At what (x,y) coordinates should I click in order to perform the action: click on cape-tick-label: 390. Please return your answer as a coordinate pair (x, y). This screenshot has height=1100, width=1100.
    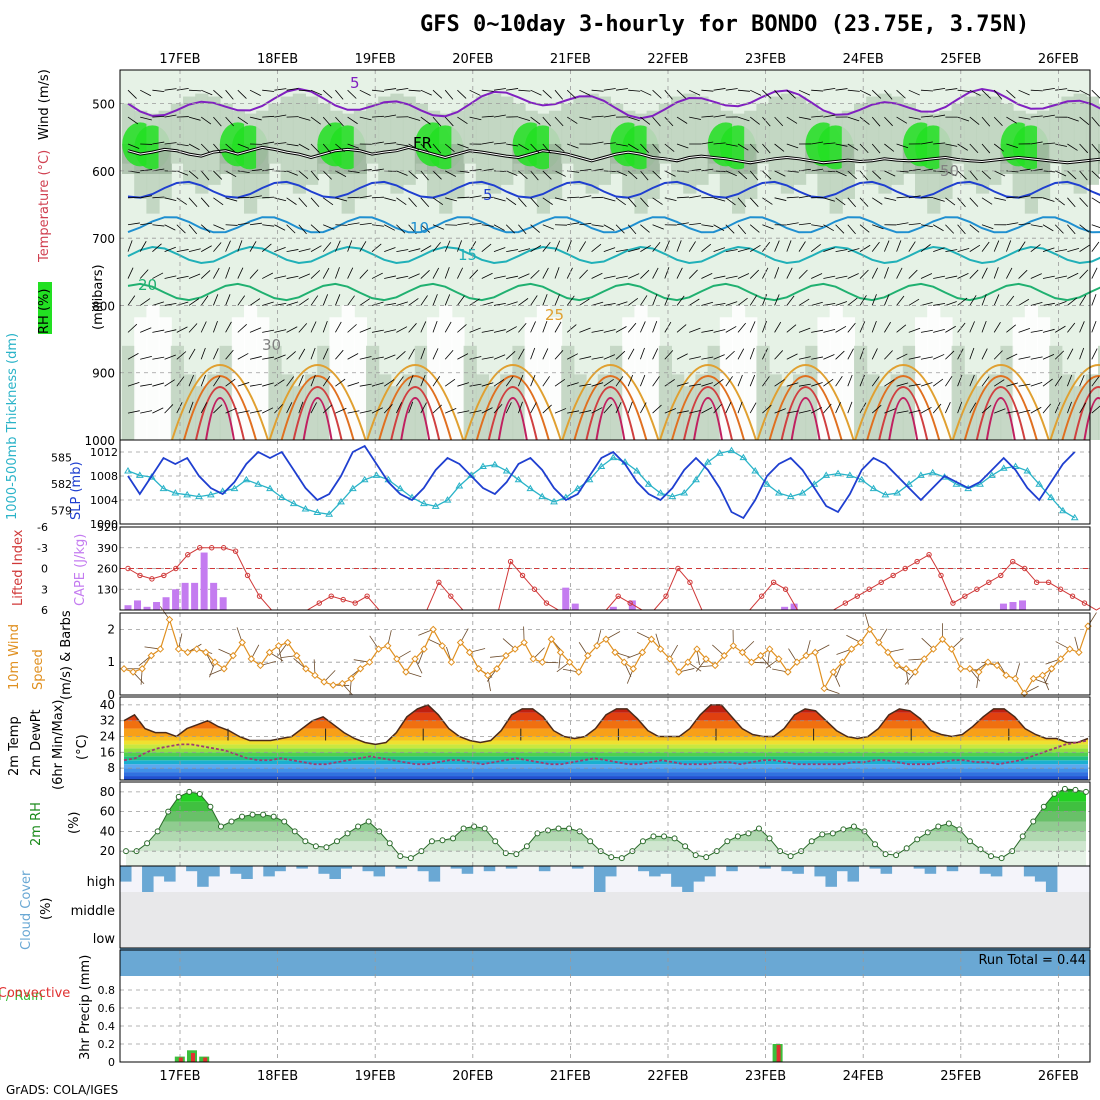
    Looking at the image, I should click on (107, 548).